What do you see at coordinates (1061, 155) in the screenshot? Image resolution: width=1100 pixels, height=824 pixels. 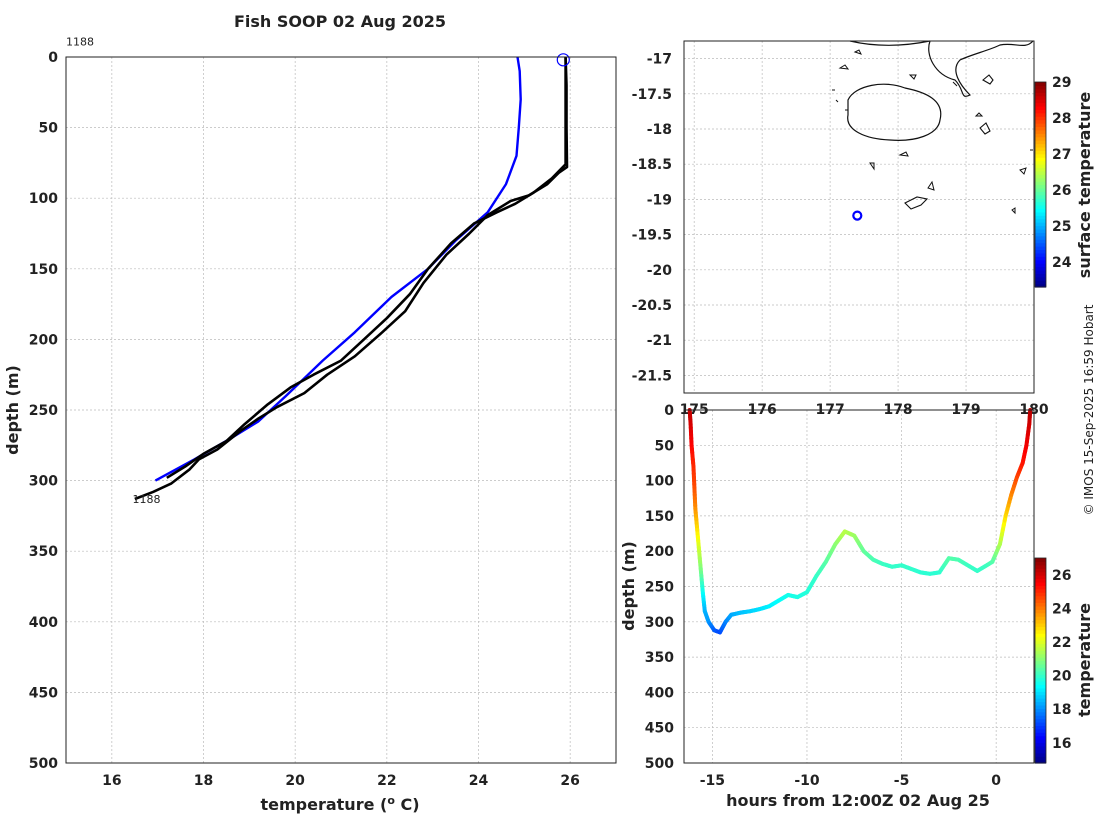 I see `colorbar-tick-label: 27` at bounding box center [1061, 155].